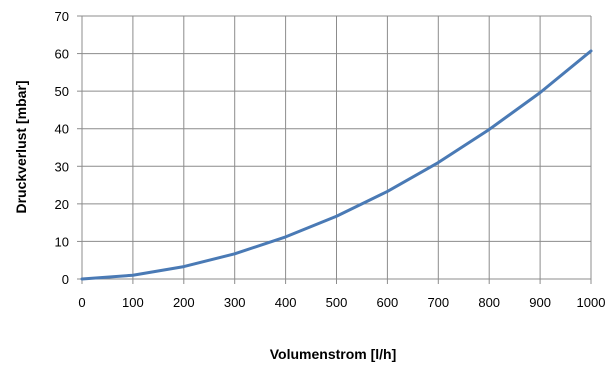  Describe the element at coordinates (62, 16) in the screenshot. I see `y-tick-label: 70` at that location.